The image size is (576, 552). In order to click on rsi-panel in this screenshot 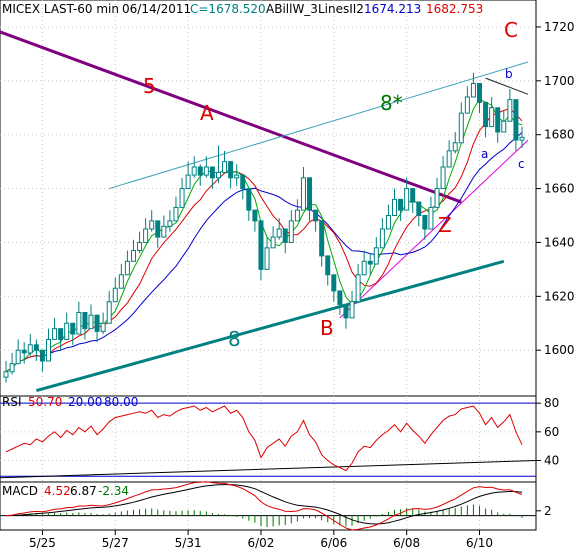, I will do `click(268, 439)`.